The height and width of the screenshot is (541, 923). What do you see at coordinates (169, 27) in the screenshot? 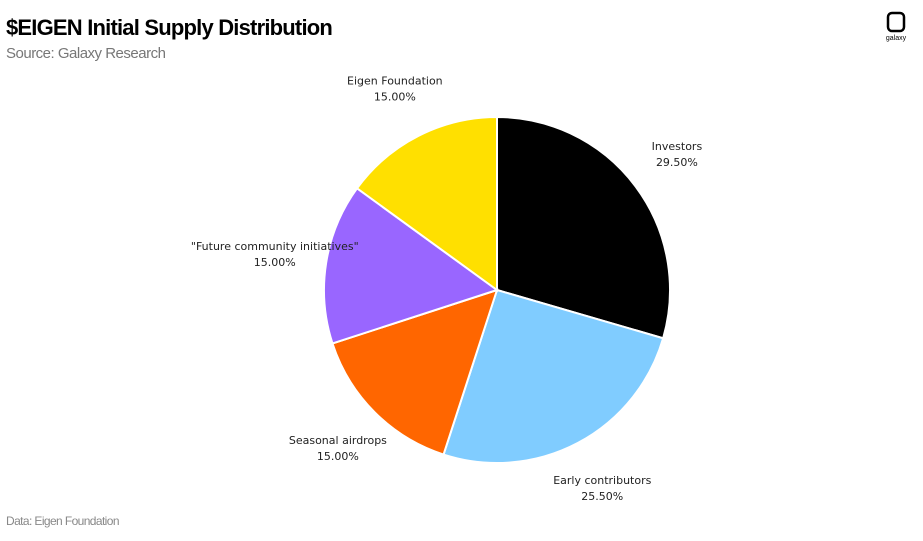
I see `chart-title: $EIGEN Initial Supply Distribution` at bounding box center [169, 27].